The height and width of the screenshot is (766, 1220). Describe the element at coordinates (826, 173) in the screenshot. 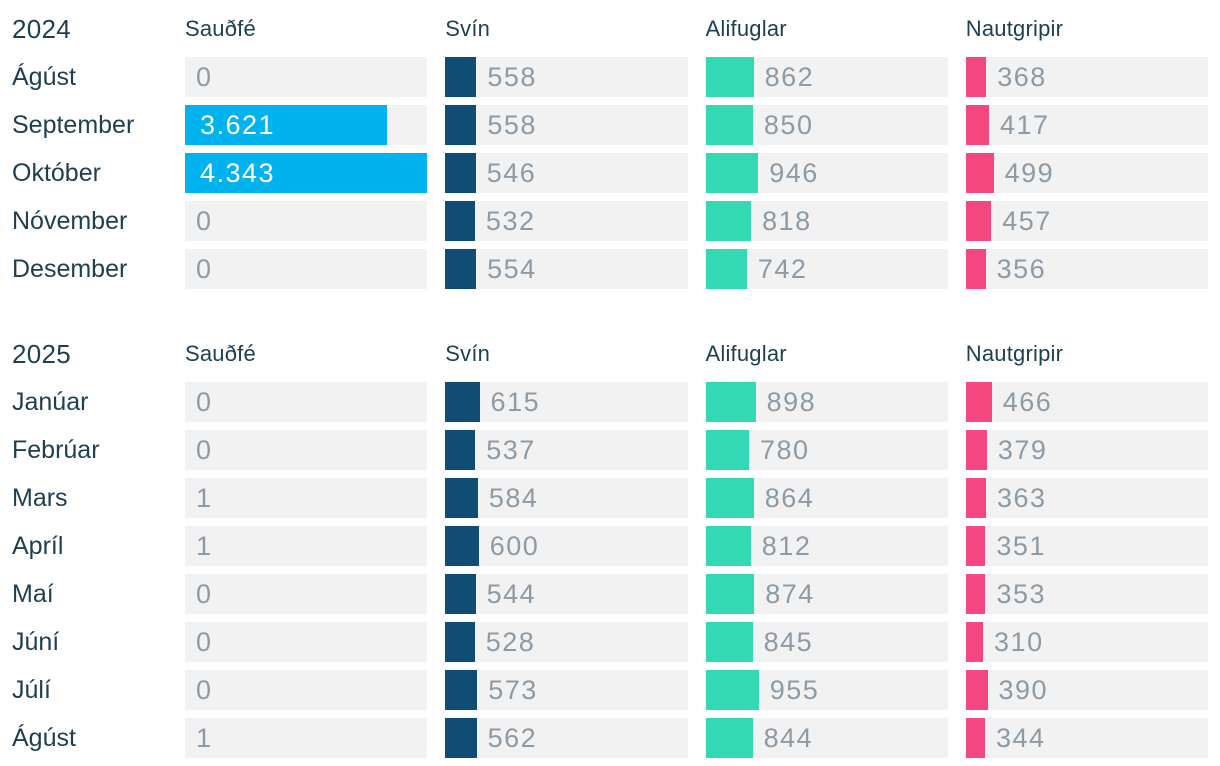

I see `bar-track: 946` at that location.